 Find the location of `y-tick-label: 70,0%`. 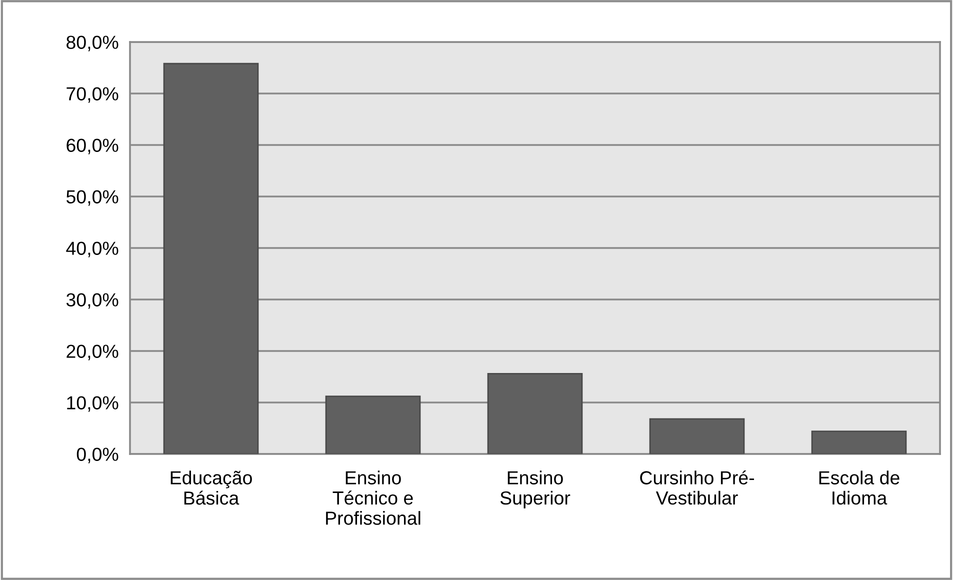

y-tick-label: 70,0% is located at coordinates (92, 95).